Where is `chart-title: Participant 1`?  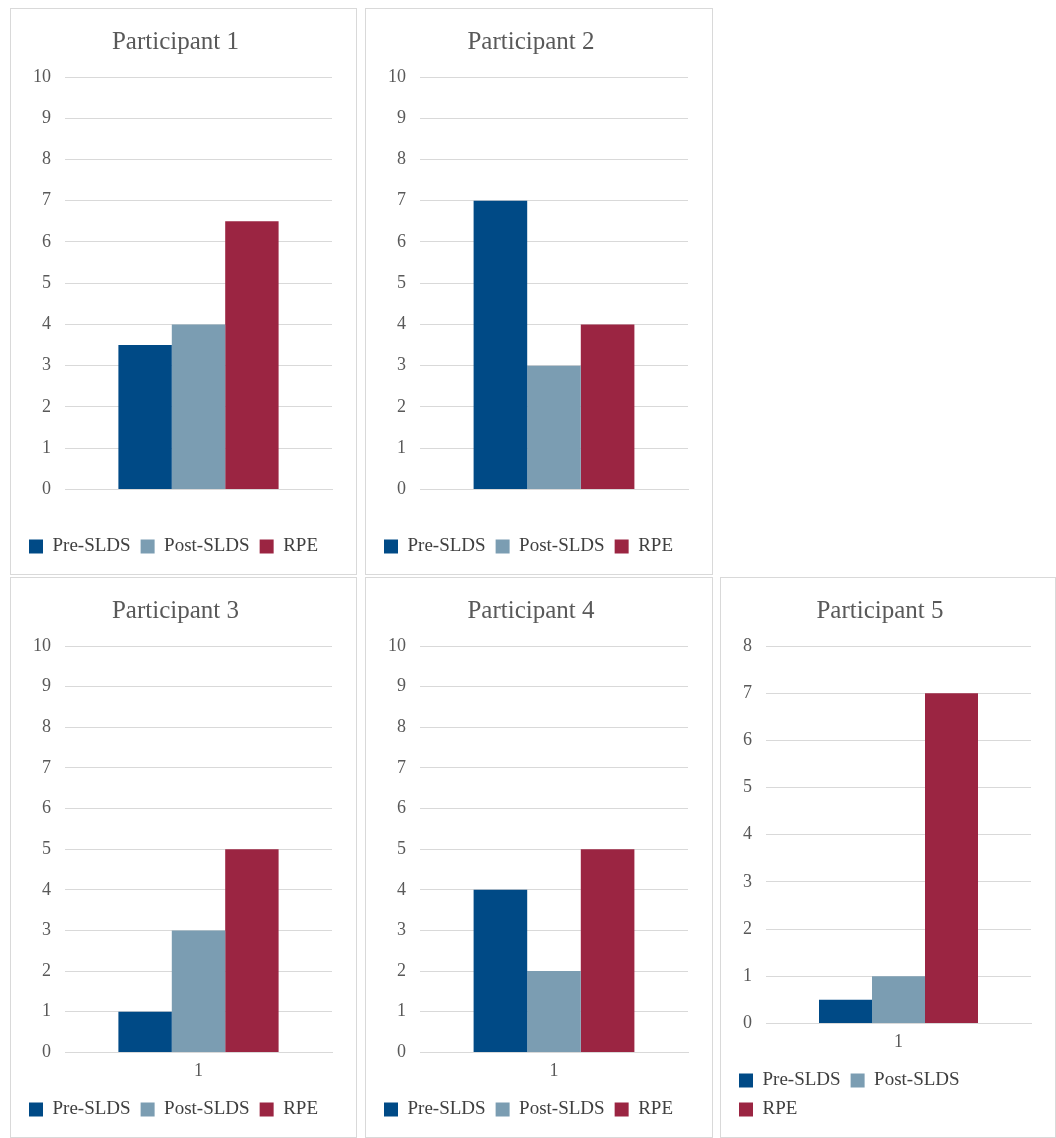
chart-title: Participant 1 is located at coordinates (175, 40).